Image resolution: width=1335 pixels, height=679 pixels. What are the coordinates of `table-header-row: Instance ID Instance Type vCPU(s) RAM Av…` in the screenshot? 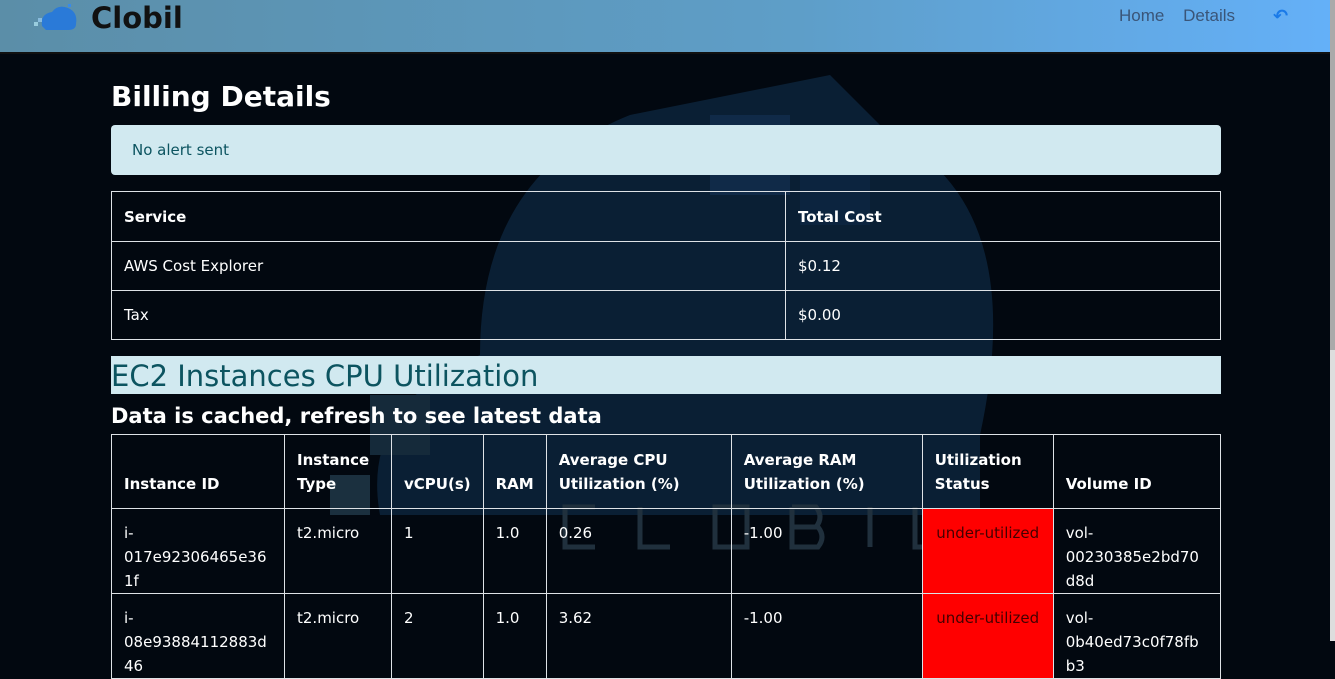 It's located at (666, 471).